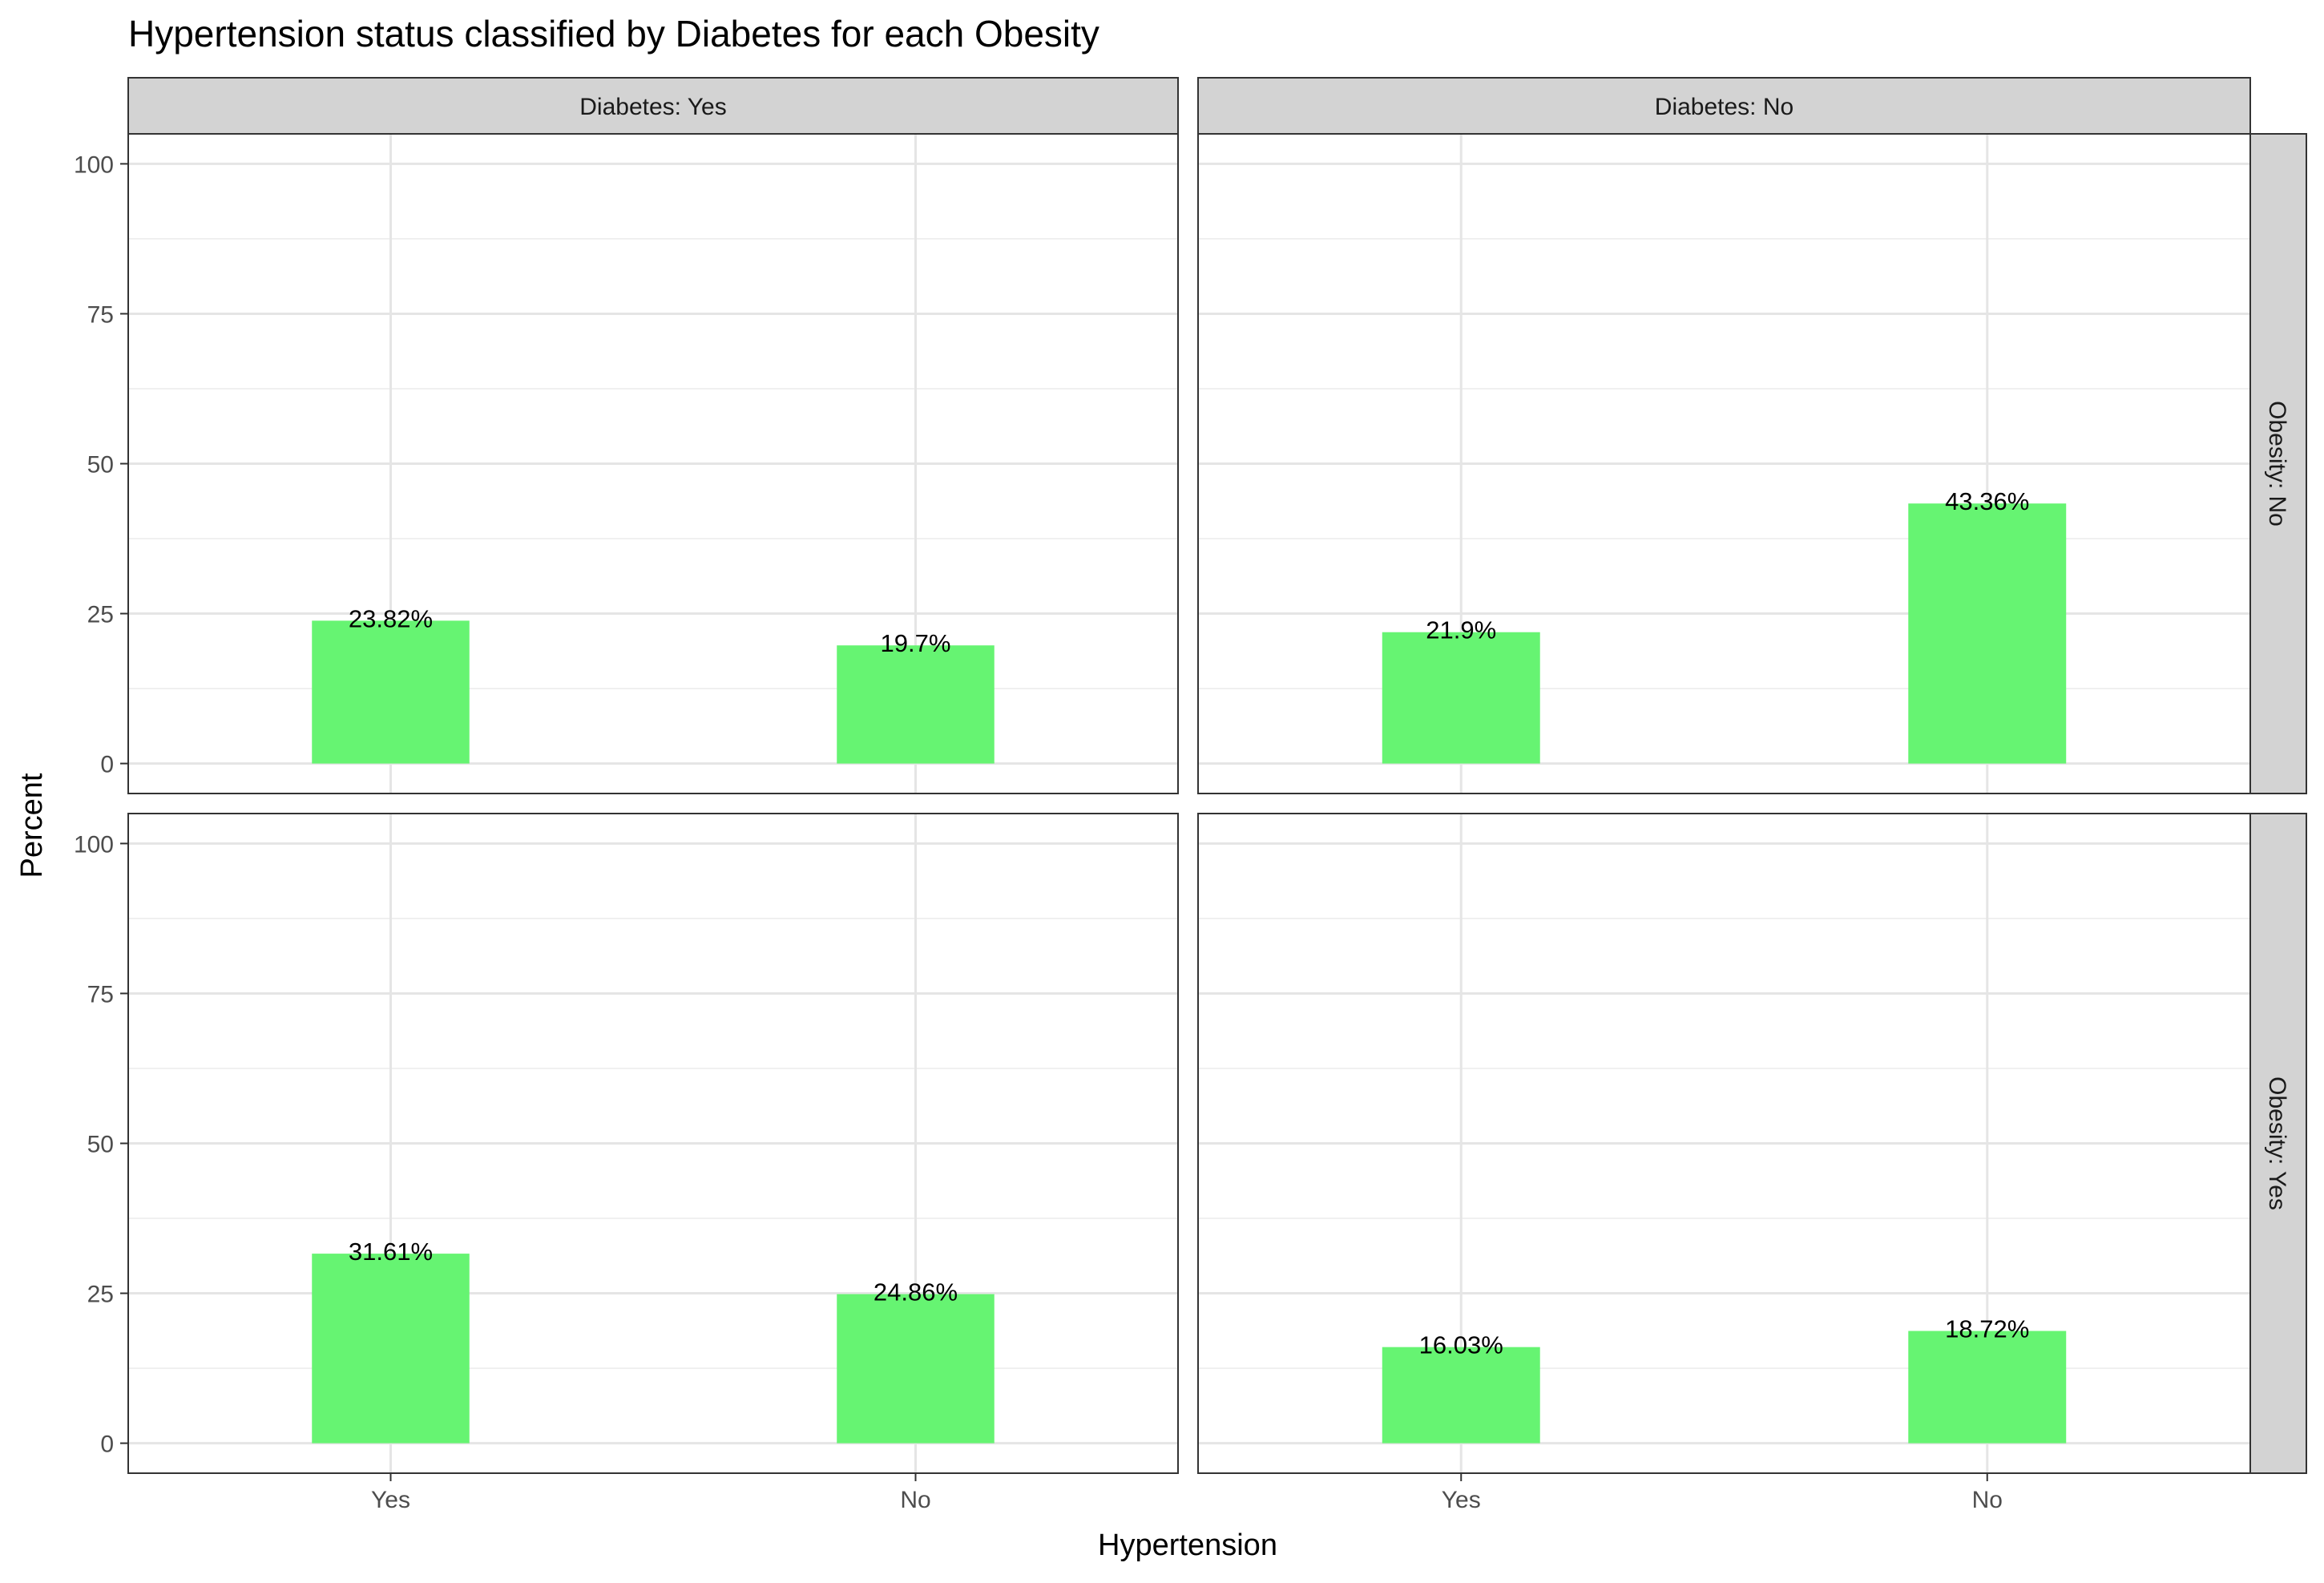 This screenshot has height=1583, width=2324. What do you see at coordinates (916, 1292) in the screenshot?
I see `bar-data-label: 24.86%` at bounding box center [916, 1292].